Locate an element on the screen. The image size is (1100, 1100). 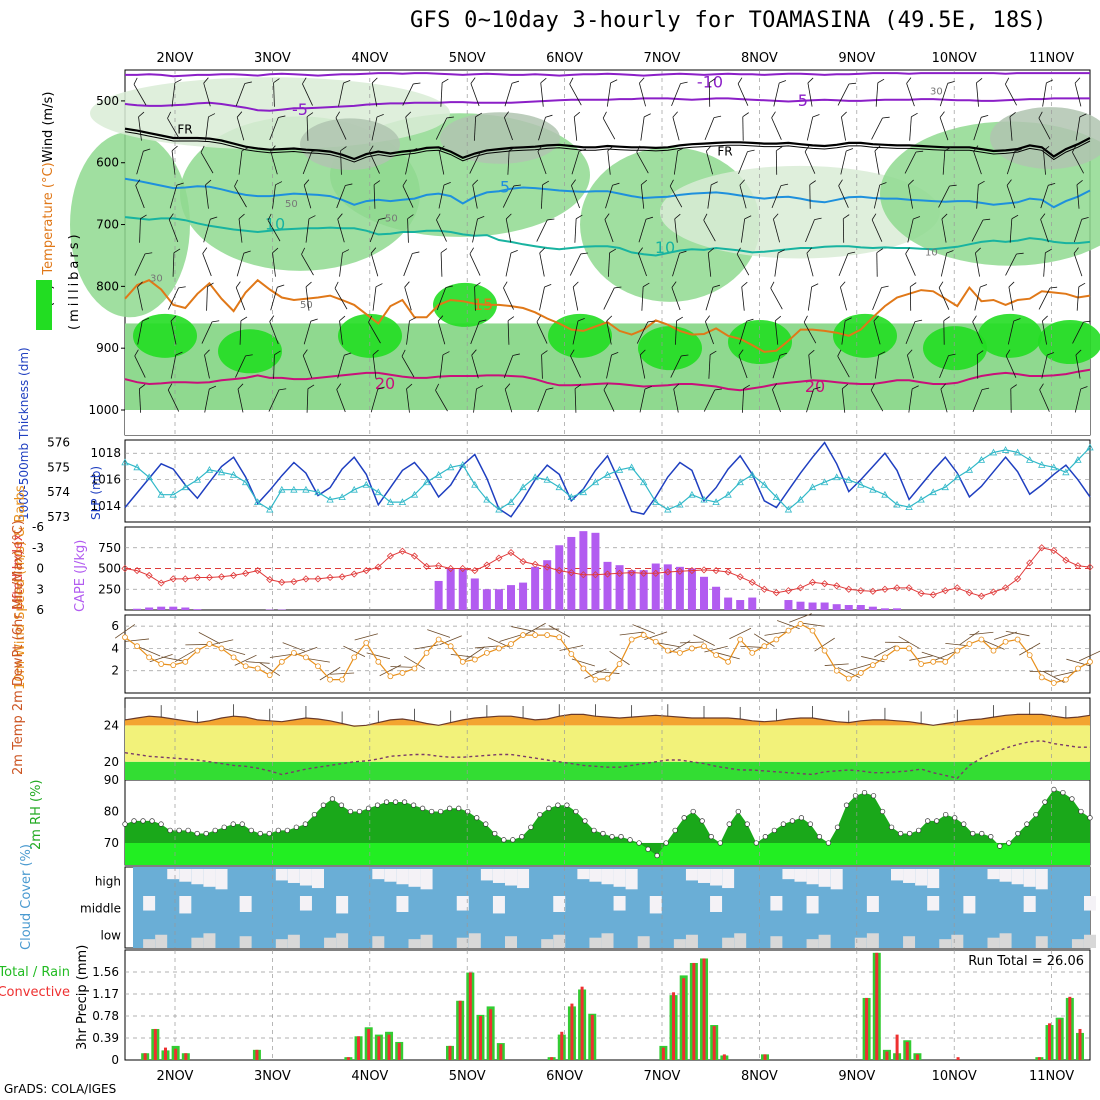
pressure-ylabel: (millibars) is located at coordinates (74, 280).